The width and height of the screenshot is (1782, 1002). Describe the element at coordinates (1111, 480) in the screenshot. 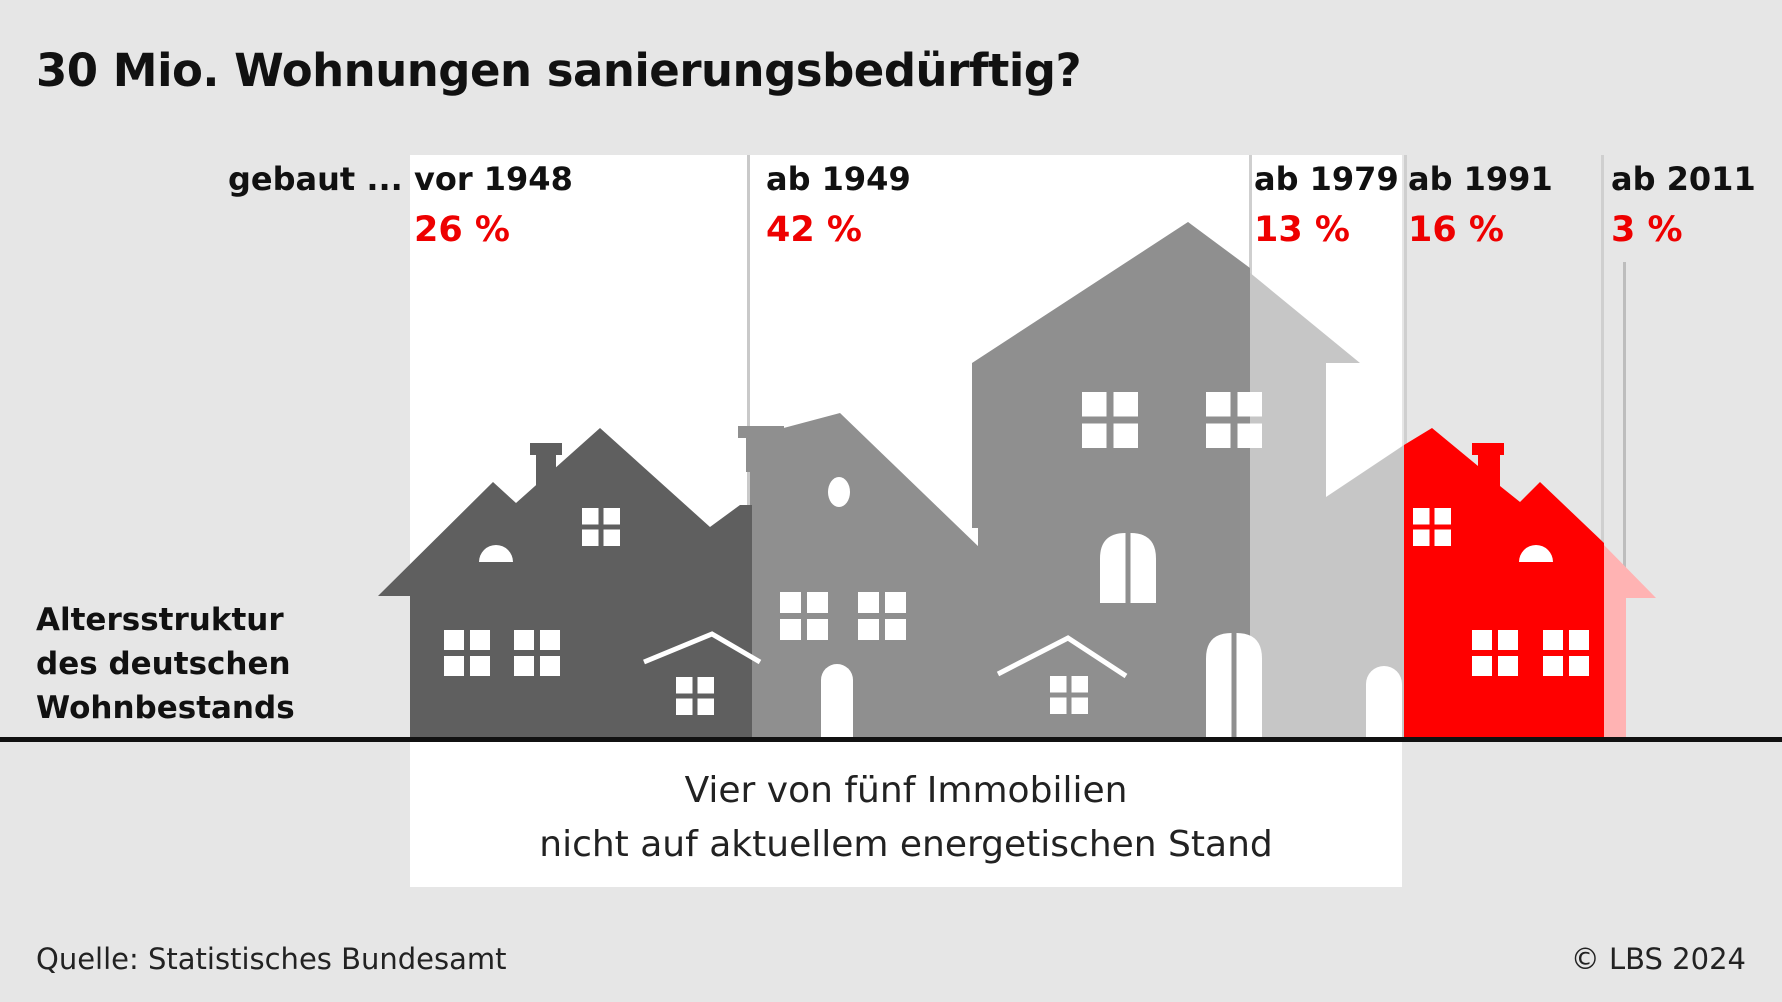

I see `house-ab-1949-tall` at that location.